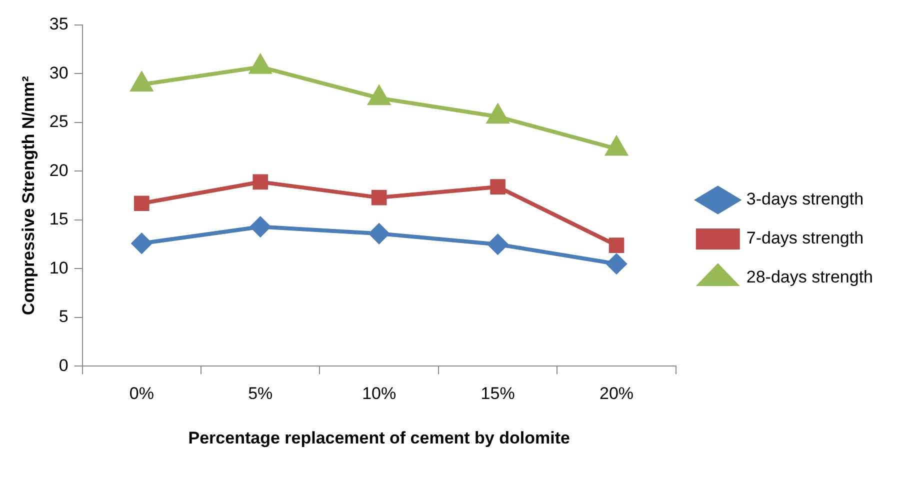  Describe the element at coordinates (58, 219) in the screenshot. I see `y-tick-label: 15` at that location.